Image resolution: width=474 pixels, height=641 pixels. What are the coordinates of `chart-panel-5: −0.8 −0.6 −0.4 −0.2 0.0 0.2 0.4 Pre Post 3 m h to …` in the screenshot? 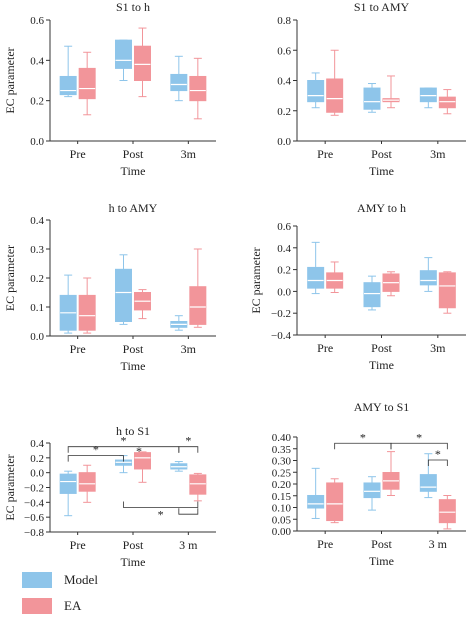 It's located at (109, 496).